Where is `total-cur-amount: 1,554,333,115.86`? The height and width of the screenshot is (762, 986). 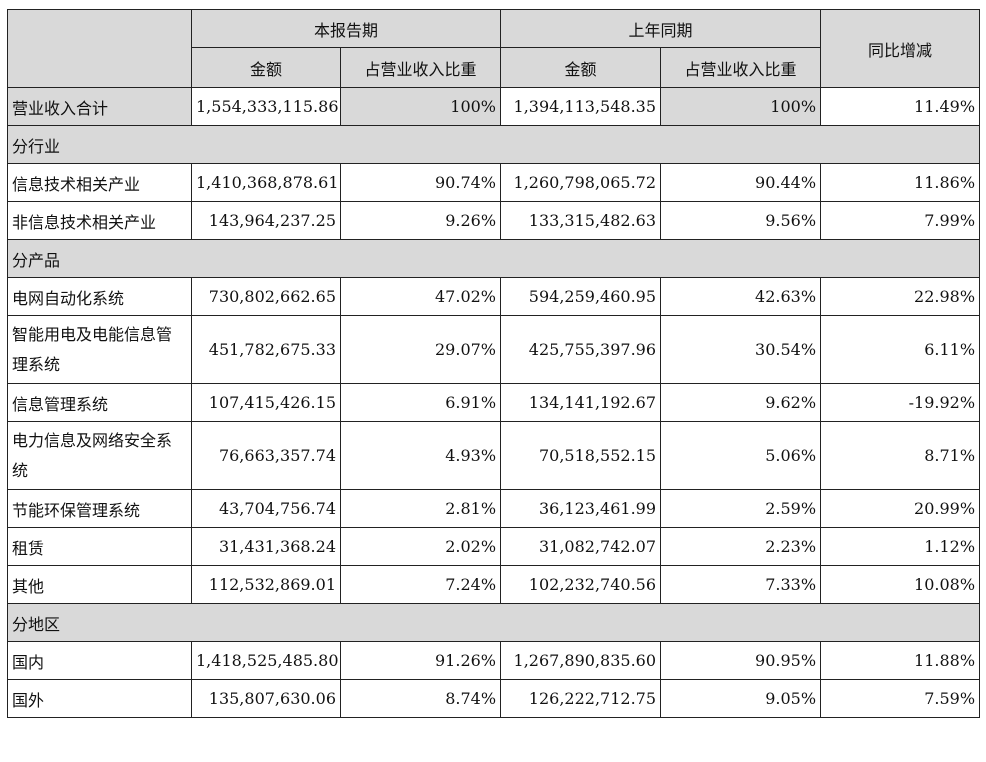 total-cur-amount: 1,554,333,115.86 is located at coordinates (266, 106).